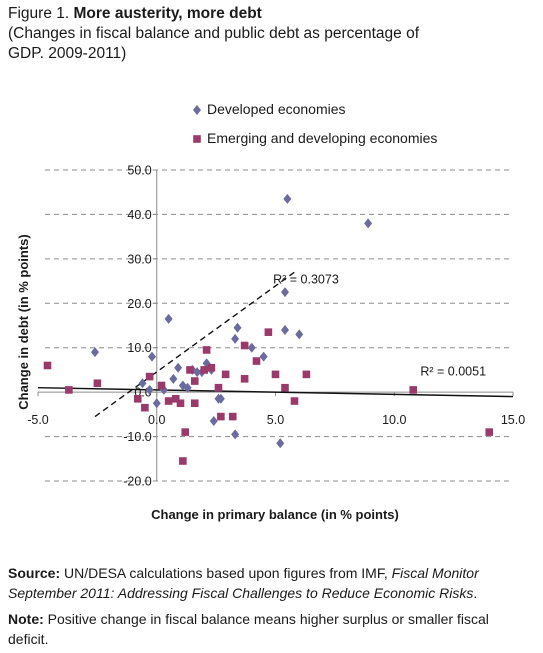 This screenshot has width=543, height=653. I want to click on legend-label: Emerging and developing economies, so click(322, 138).